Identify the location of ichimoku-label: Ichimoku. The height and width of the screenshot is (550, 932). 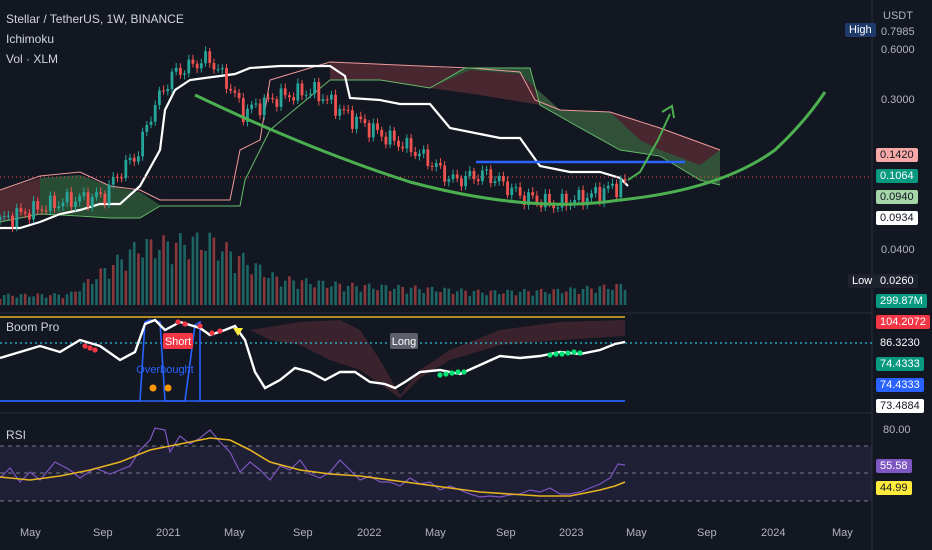
(30, 39).